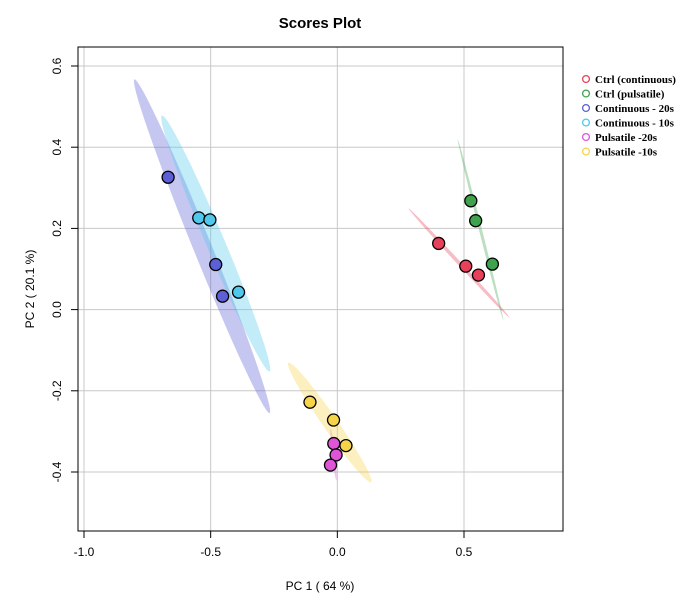  Describe the element at coordinates (626, 138) in the screenshot. I see `legend-label: Pulsatile -20s` at that location.